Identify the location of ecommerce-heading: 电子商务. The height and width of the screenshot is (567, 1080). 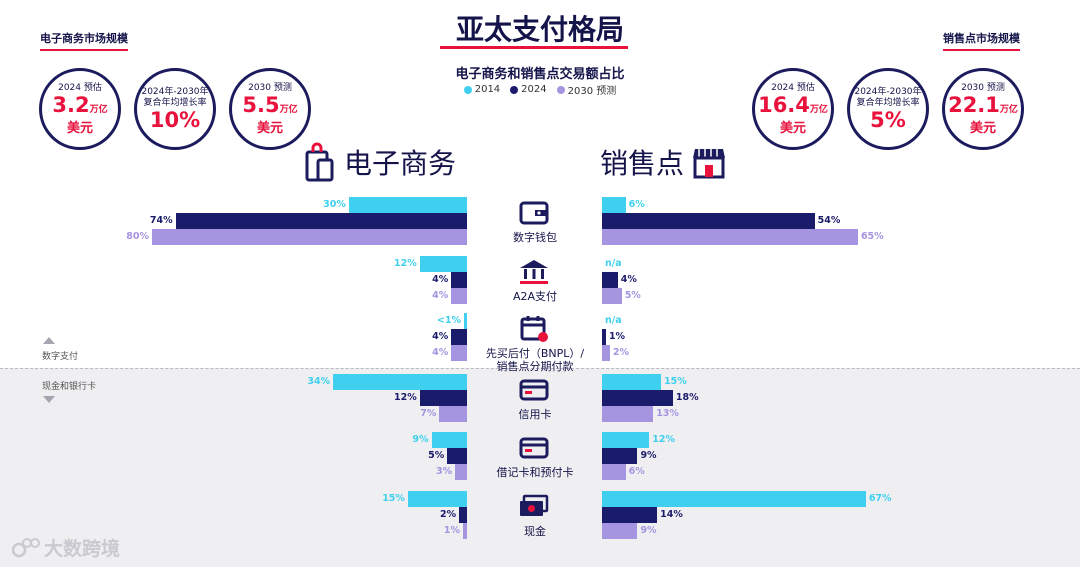
(380, 162).